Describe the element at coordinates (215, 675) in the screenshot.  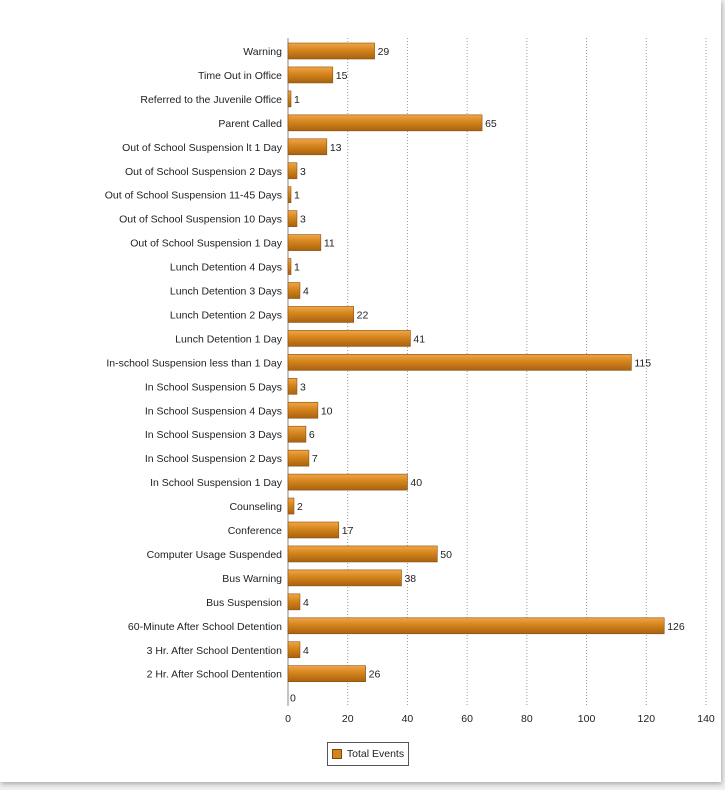
I see `category-label: 2 Hr. After School Dentention` at that location.